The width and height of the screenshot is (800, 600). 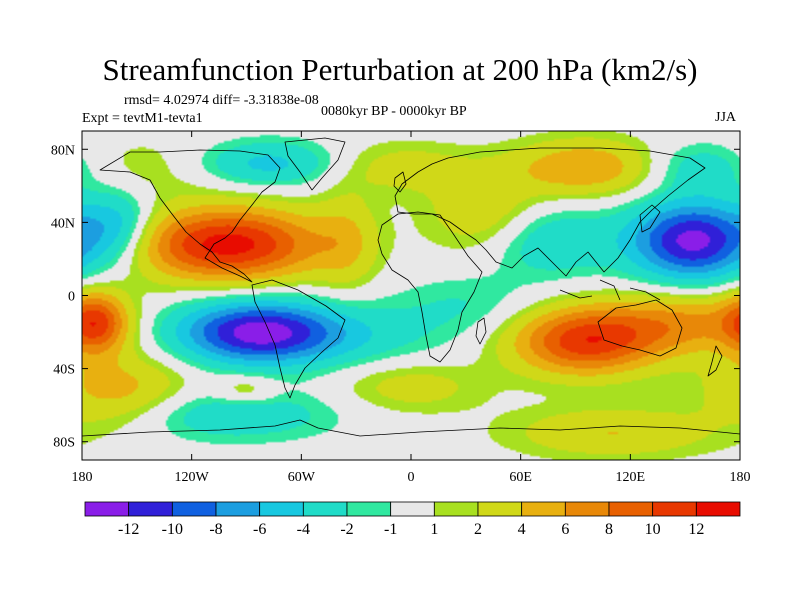 I want to click on x-tick-label: 120E, so click(x=631, y=477).